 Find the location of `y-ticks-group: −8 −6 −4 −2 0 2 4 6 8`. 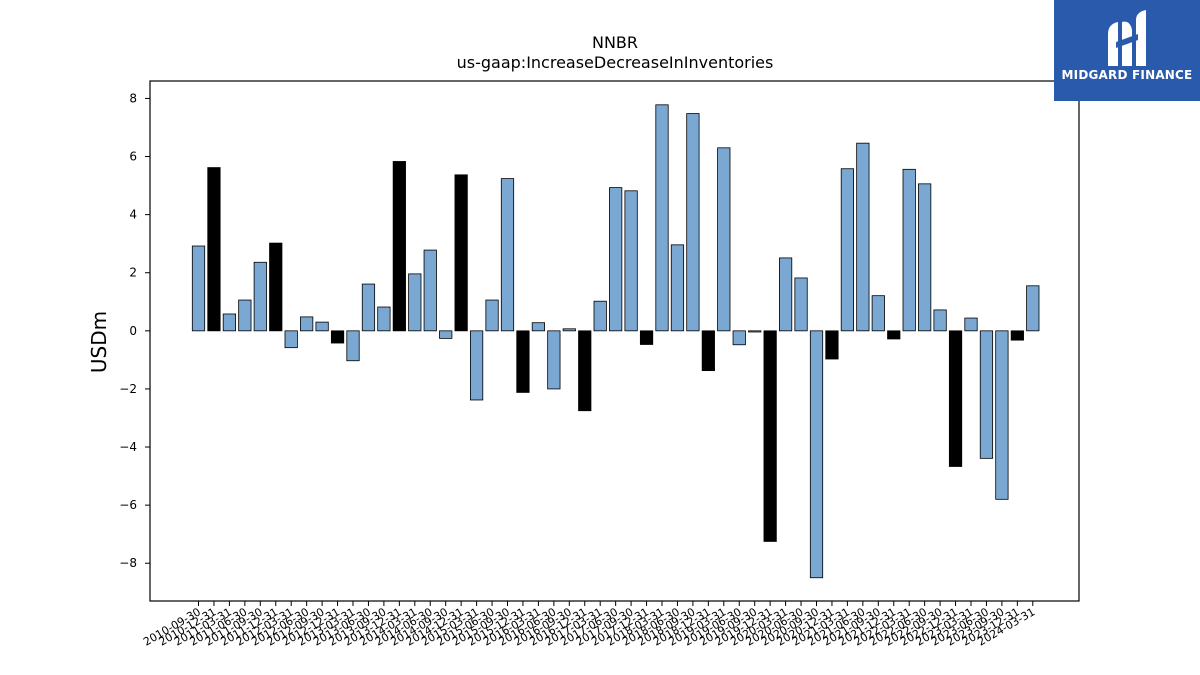

y-ticks-group: −8 −6 −4 −2 0 2 4 6 8 is located at coordinates (134, 330).